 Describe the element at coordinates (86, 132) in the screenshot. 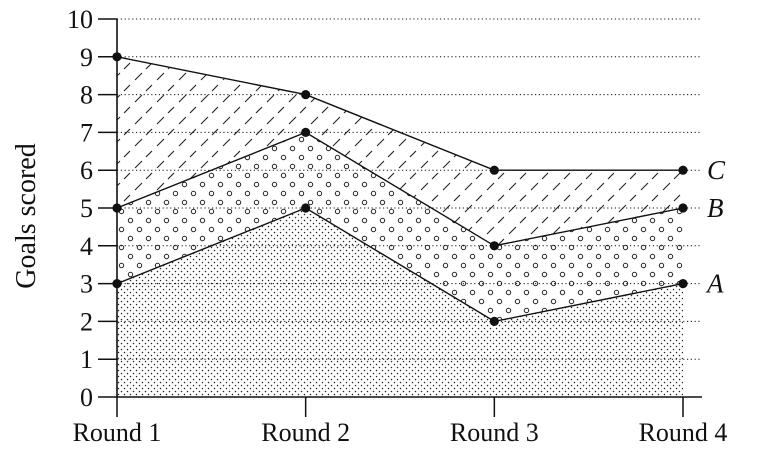

I see `y-tick-label-7: 7` at that location.